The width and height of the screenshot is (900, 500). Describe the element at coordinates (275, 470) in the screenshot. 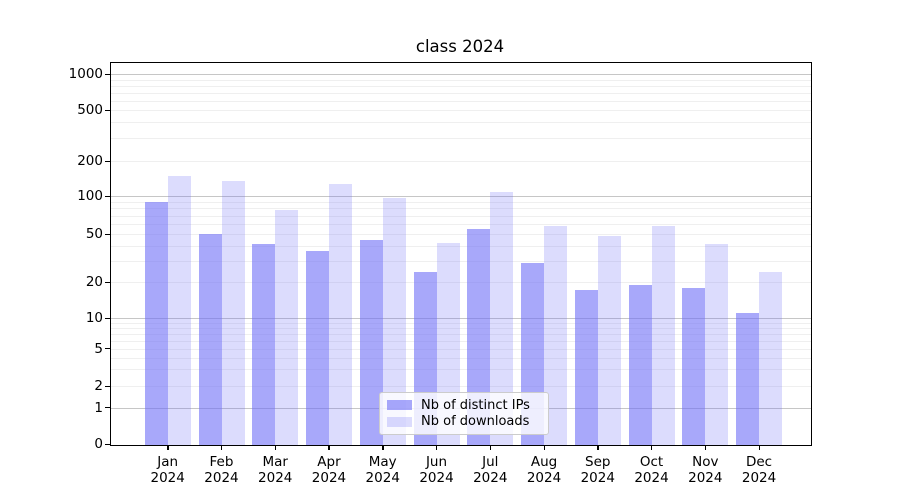

I see `x-tick-label-mar: Mar 2024` at that location.